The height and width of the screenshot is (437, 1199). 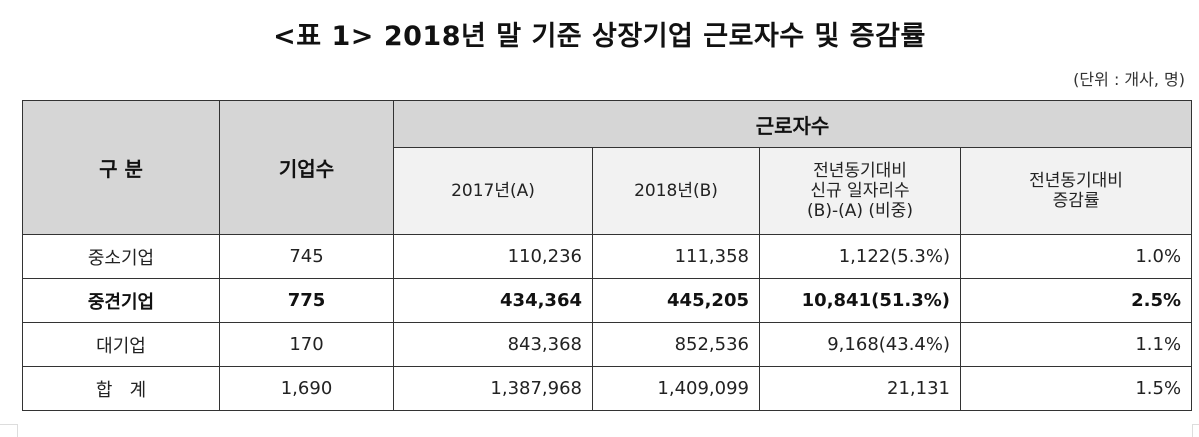 What do you see at coordinates (493, 300) in the screenshot?
I see `cell-2017: 434,364` at bounding box center [493, 300].